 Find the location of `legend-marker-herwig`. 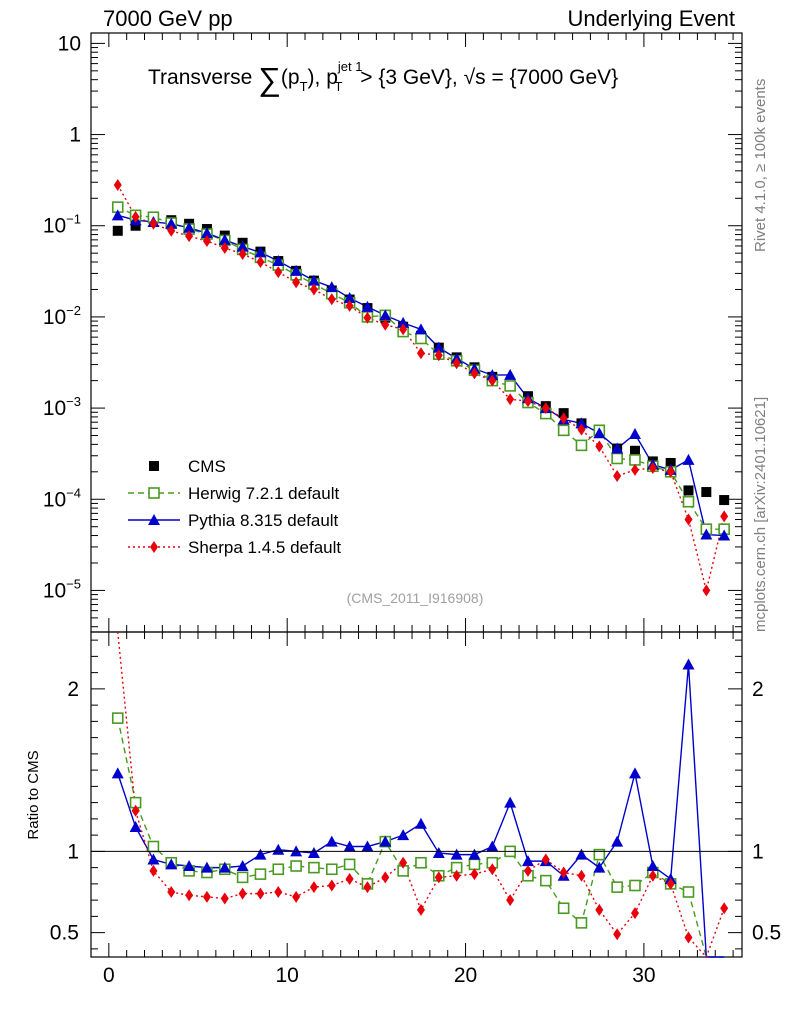

legend-marker-herwig is located at coordinates (154, 493).